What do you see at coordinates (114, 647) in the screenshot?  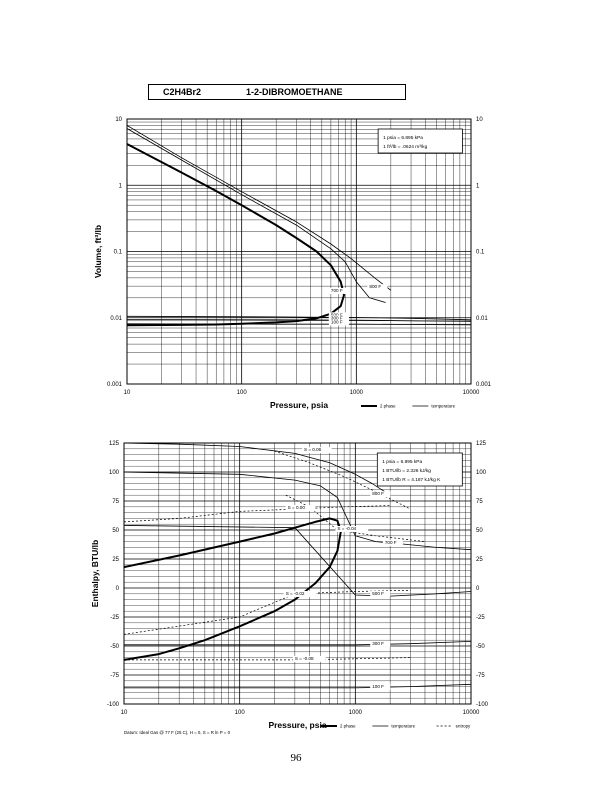 I see `y-tick-label: -50` at bounding box center [114, 647].